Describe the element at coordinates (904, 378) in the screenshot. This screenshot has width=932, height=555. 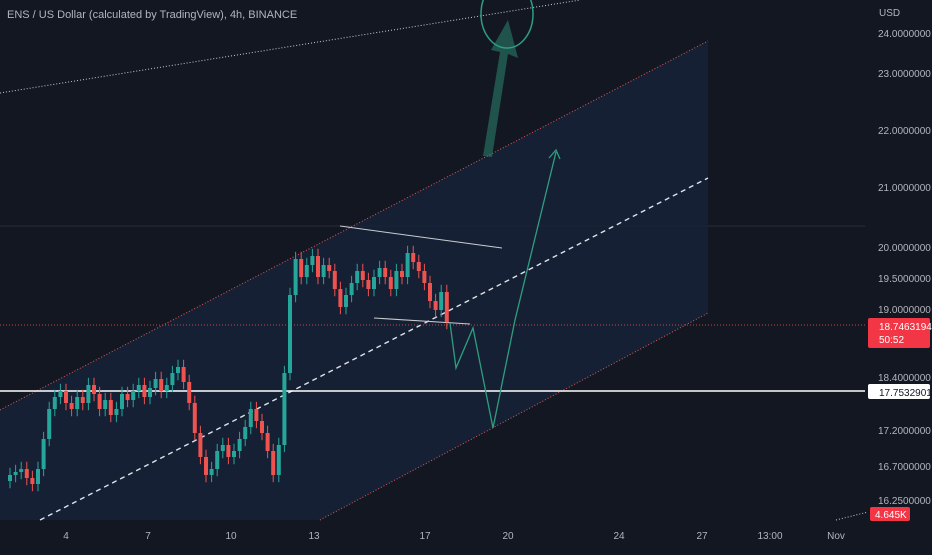
I see `price-tick-label: 18.4000000` at that location.